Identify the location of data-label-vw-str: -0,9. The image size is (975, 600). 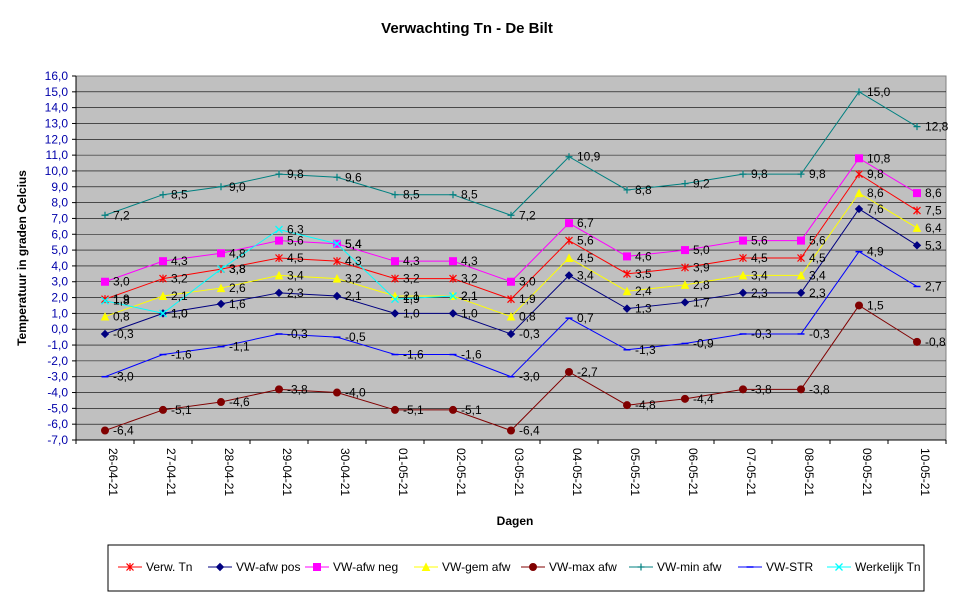
(703, 343).